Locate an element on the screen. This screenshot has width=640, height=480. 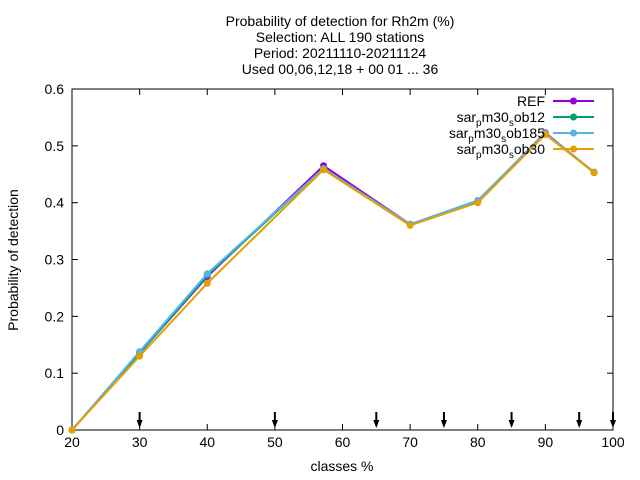
title-line-3: Period: 20211110-20211124 is located at coordinates (340, 53).